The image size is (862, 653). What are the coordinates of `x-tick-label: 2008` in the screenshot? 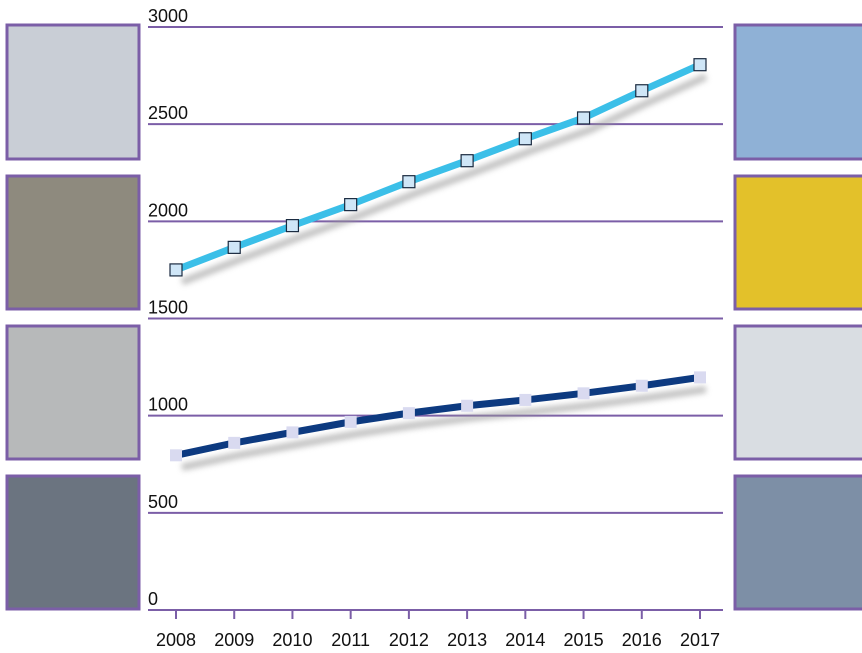 It's located at (176, 640).